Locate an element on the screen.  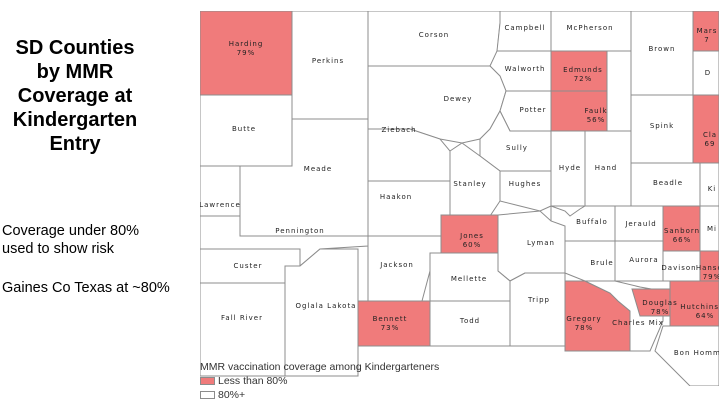
county-label-buffalo: Buffalo is located at coordinates (592, 222).